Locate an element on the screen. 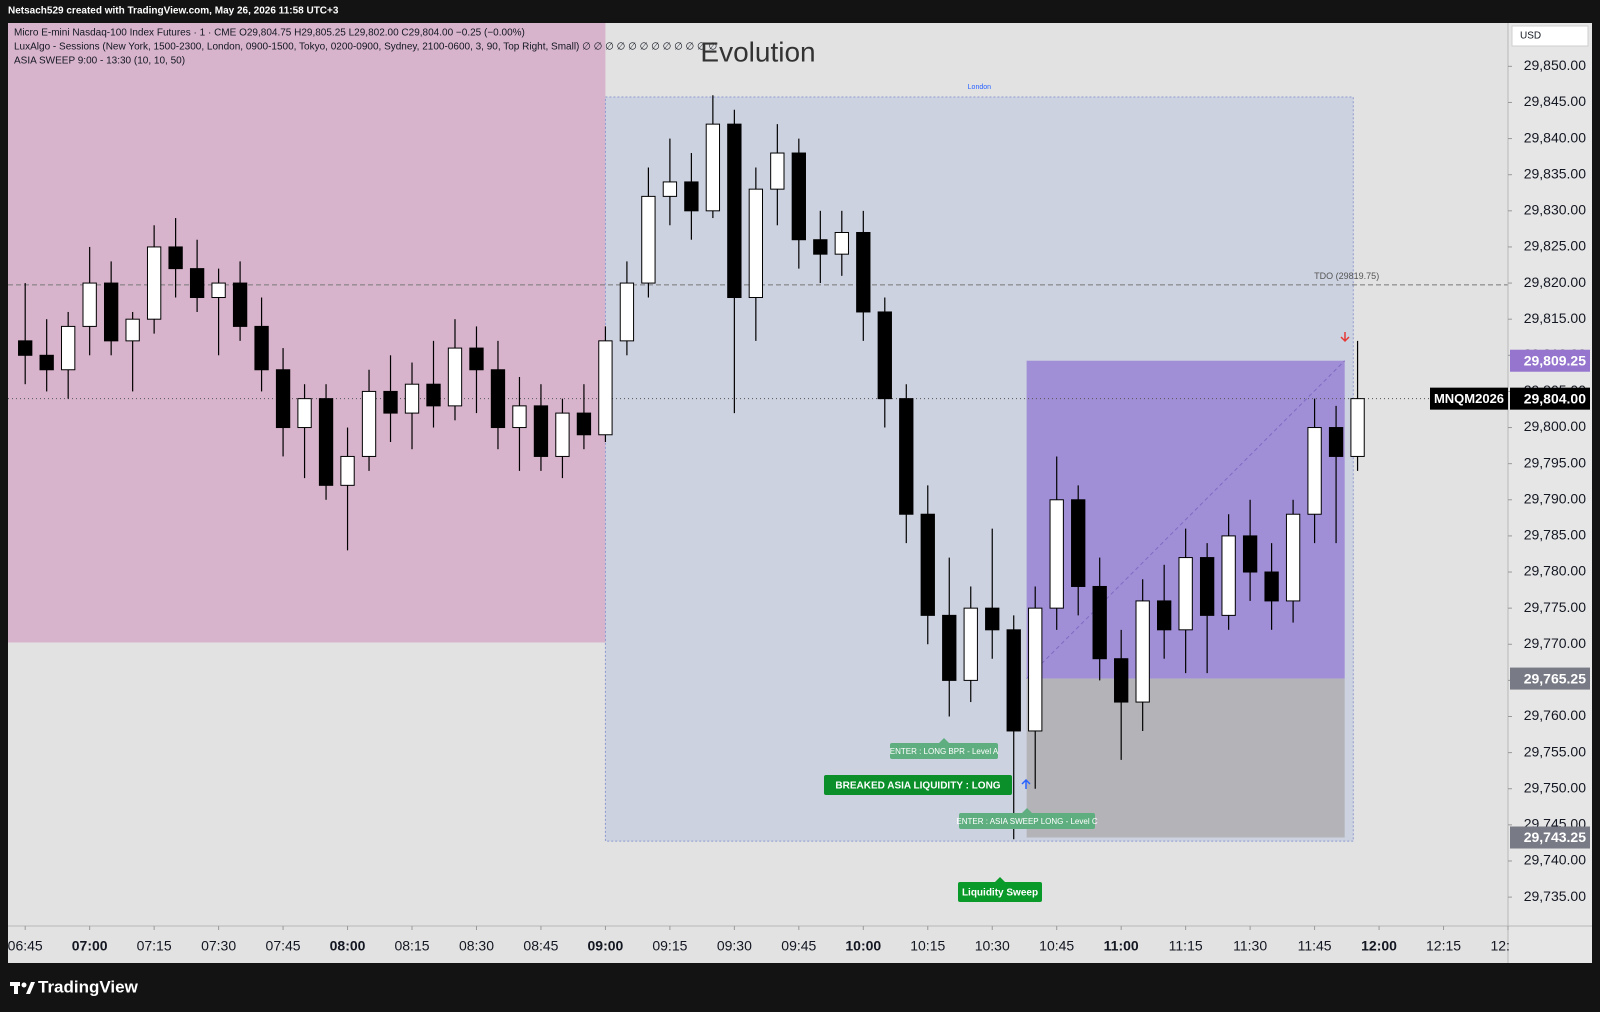 This screenshot has height=1012, width=1600. y-tick-label: 29,815.00 is located at coordinates (1555, 318).